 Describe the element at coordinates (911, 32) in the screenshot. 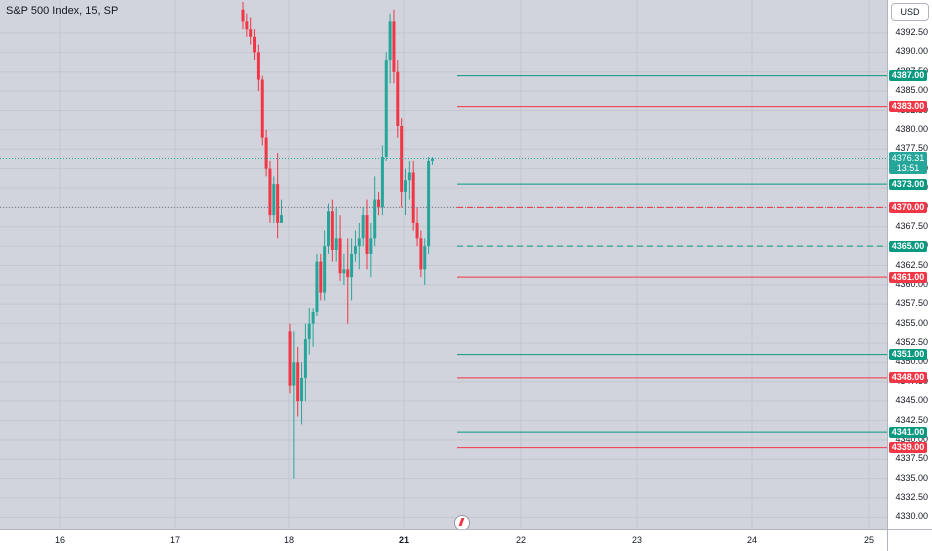

I see `price-tick-label: 4392.50` at that location.